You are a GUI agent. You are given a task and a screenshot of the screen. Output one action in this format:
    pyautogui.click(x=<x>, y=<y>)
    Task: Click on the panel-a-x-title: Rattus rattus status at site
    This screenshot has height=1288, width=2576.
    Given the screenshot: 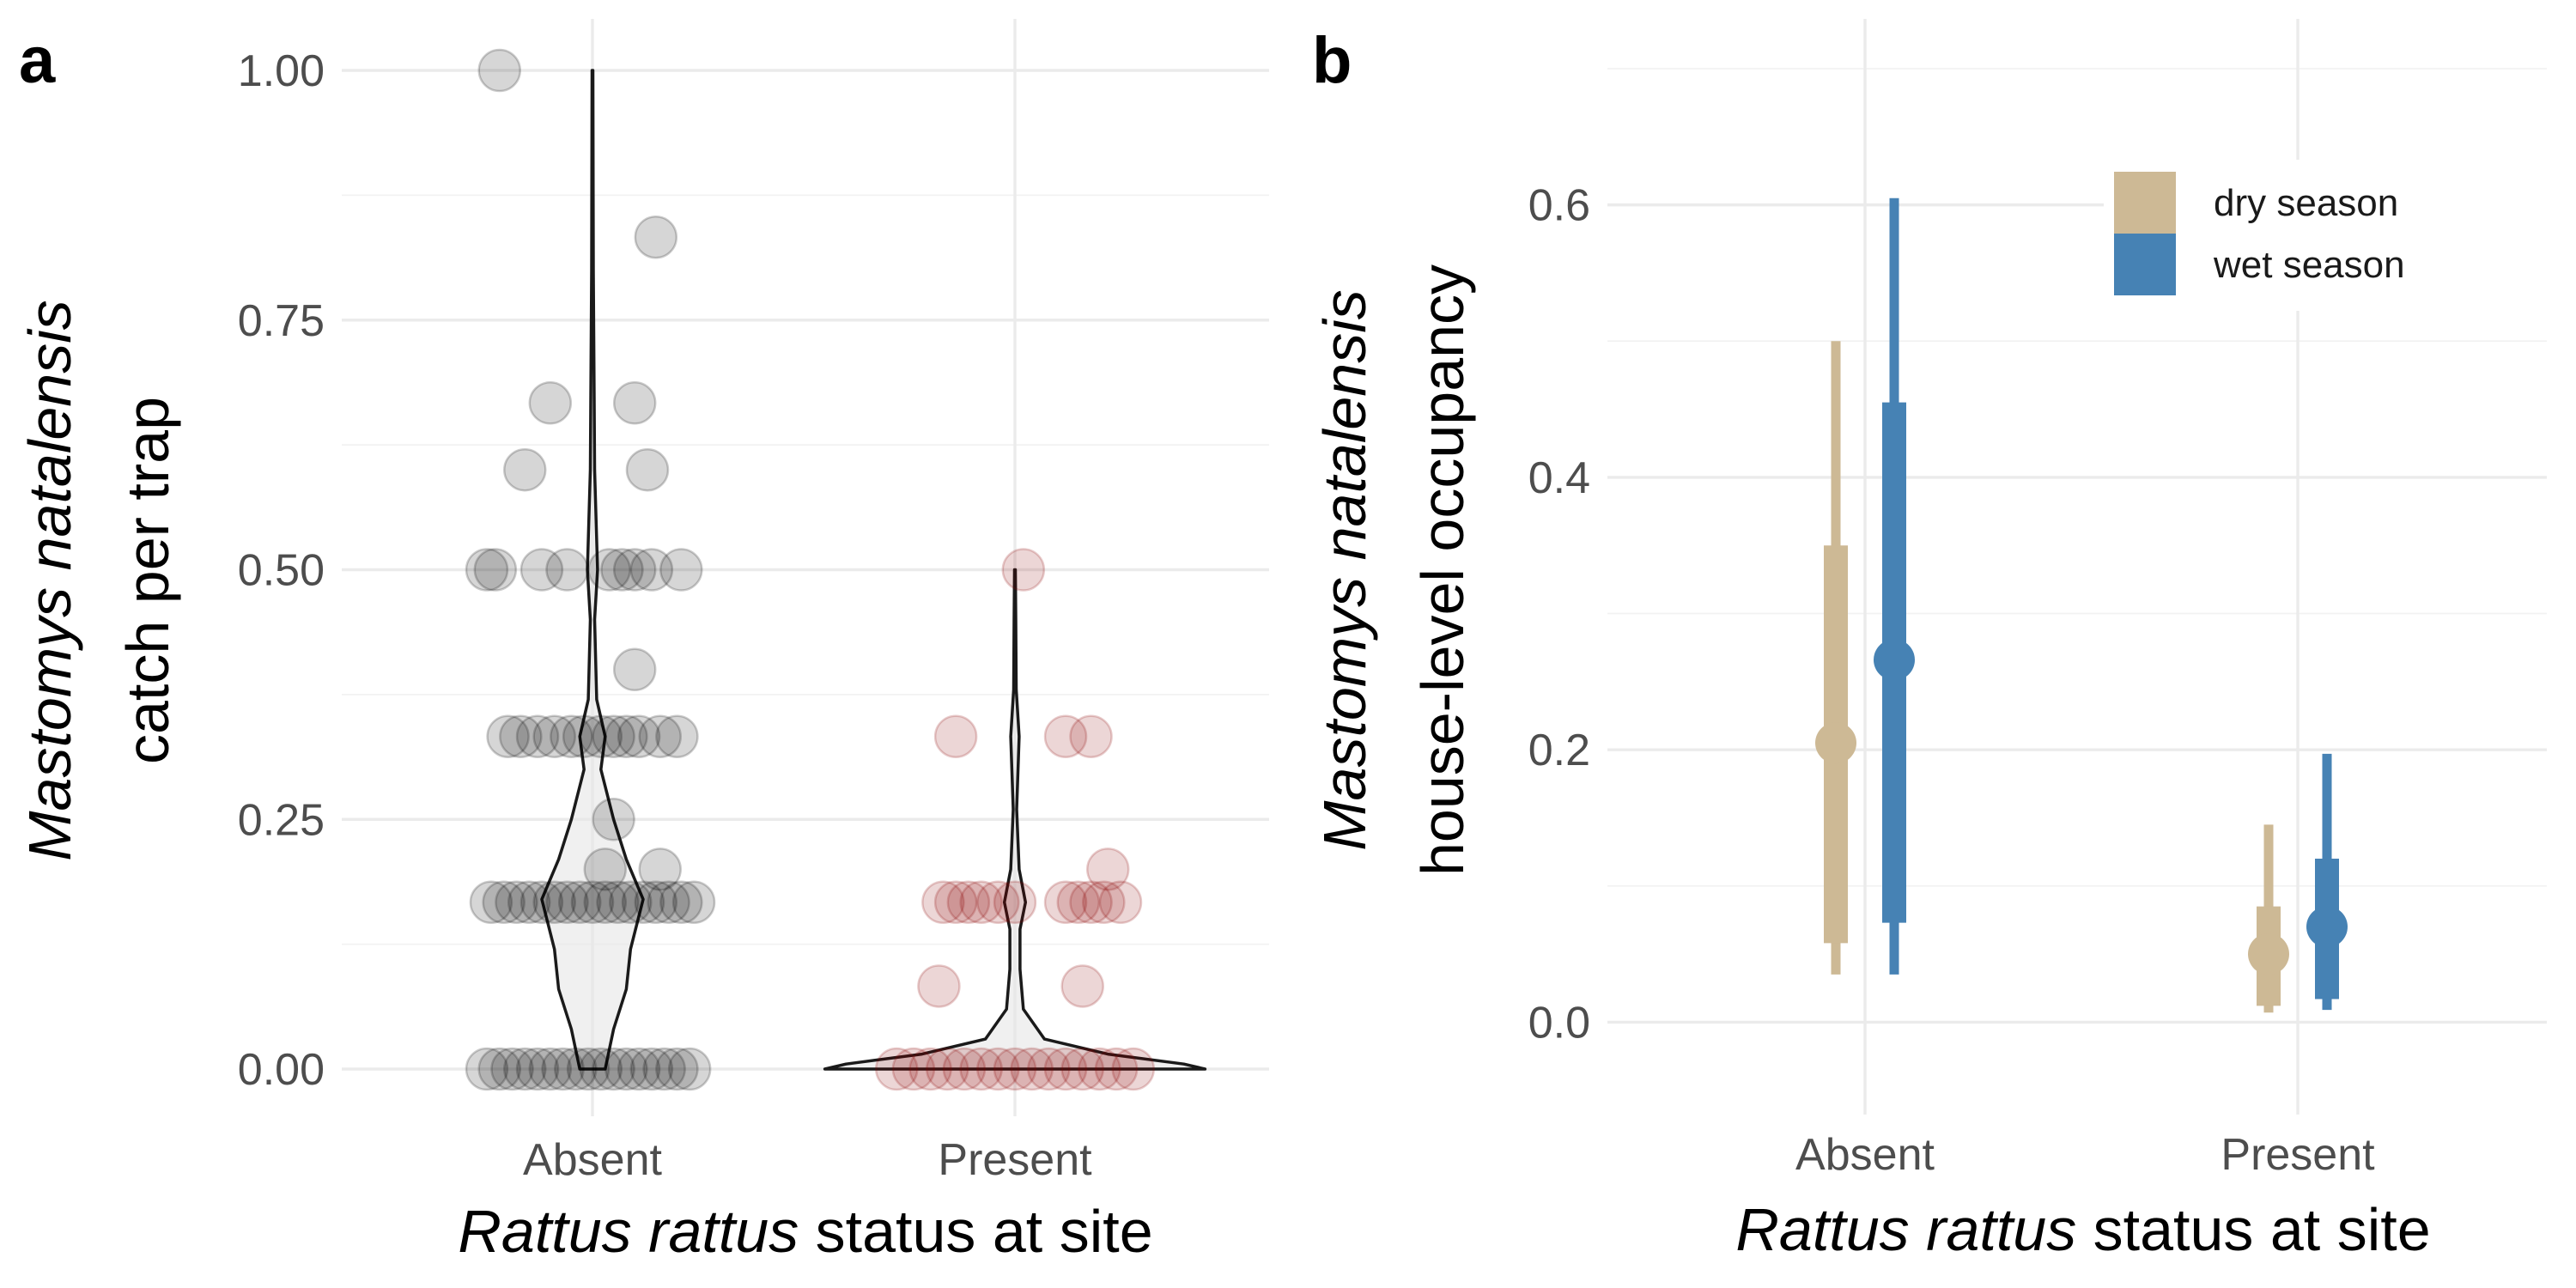 What is the action you would take?
    pyautogui.click(x=805, y=1232)
    